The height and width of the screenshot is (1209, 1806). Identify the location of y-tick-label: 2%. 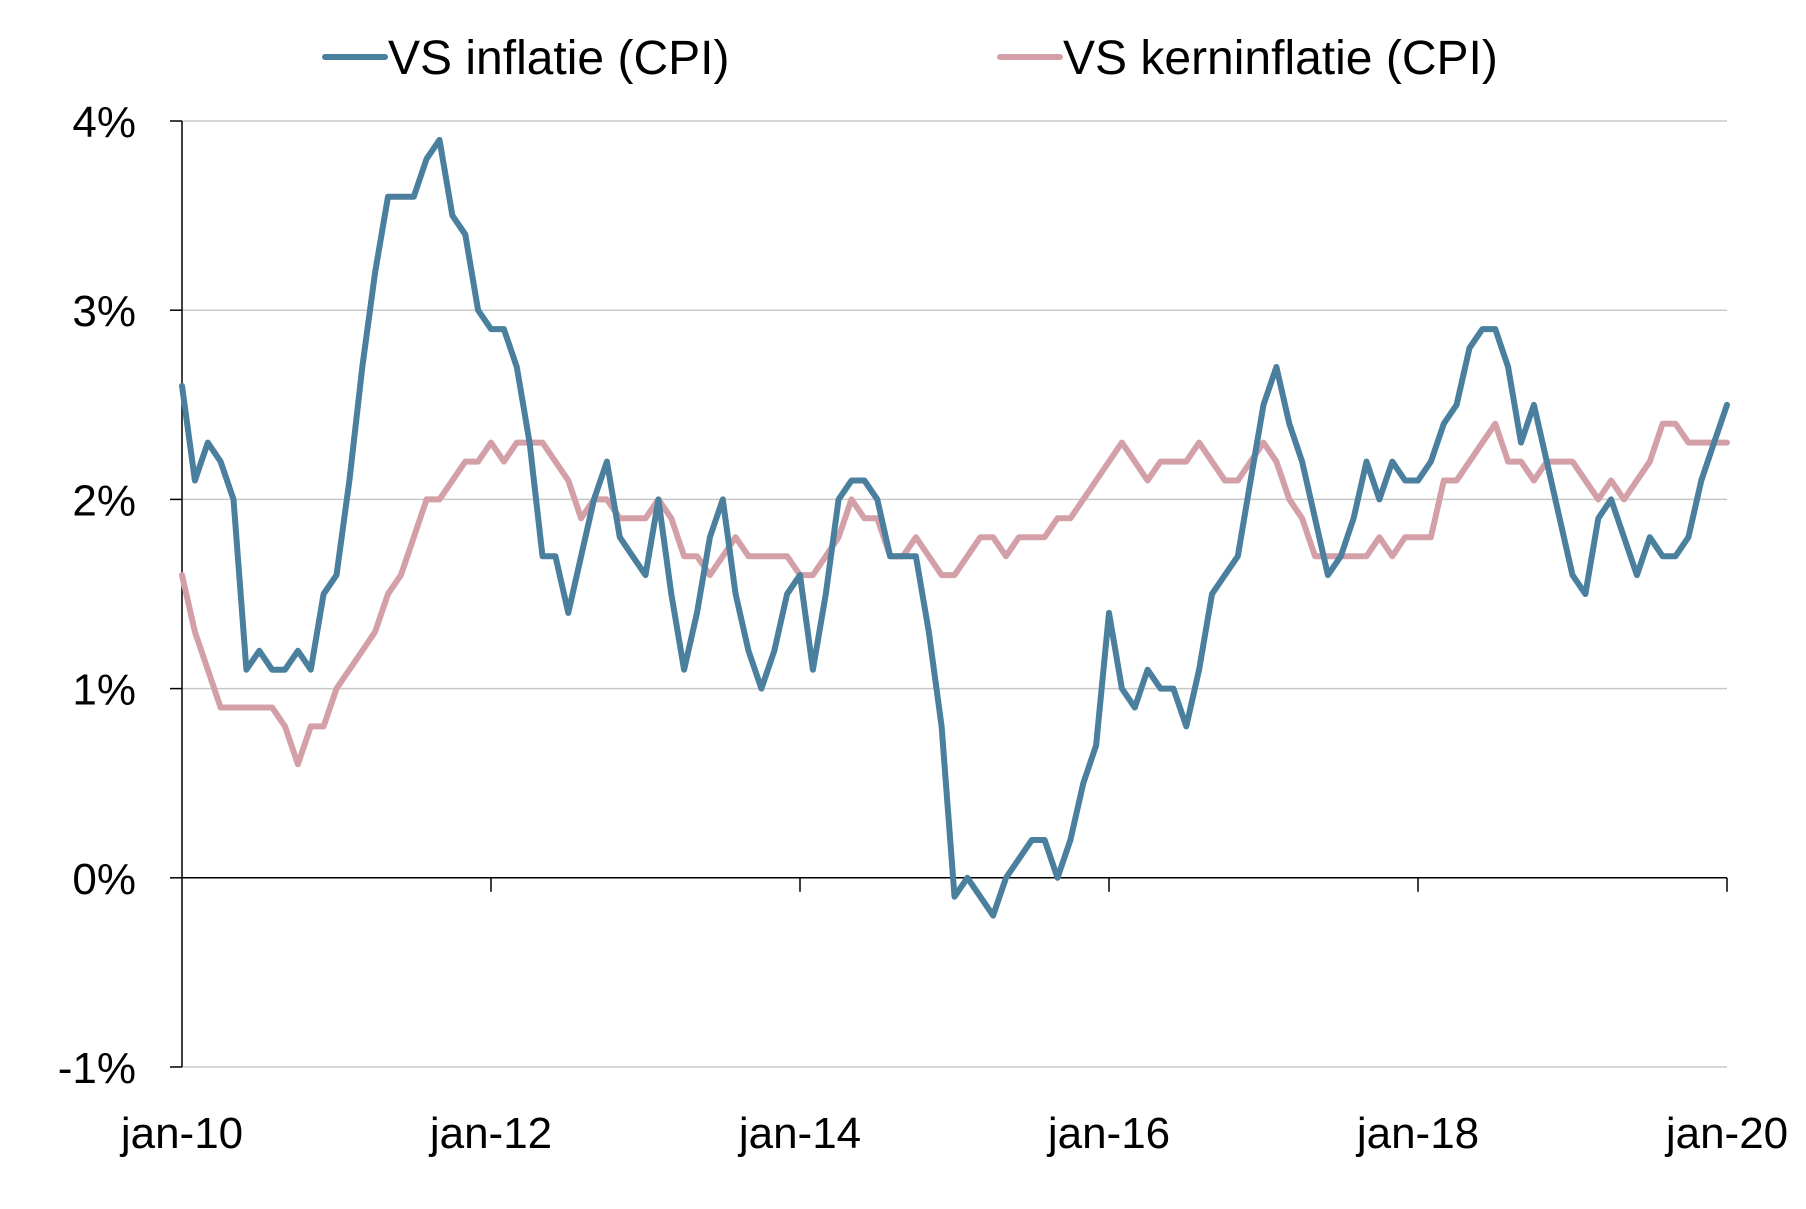
(104, 500).